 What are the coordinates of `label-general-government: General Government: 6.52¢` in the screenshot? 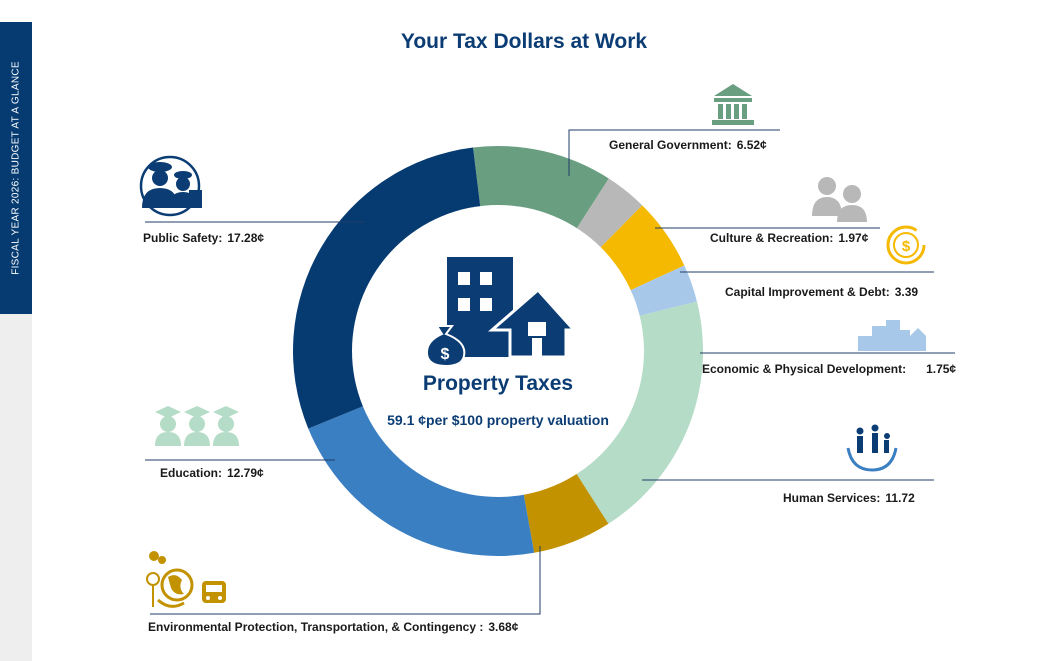 It's located at (688, 145).